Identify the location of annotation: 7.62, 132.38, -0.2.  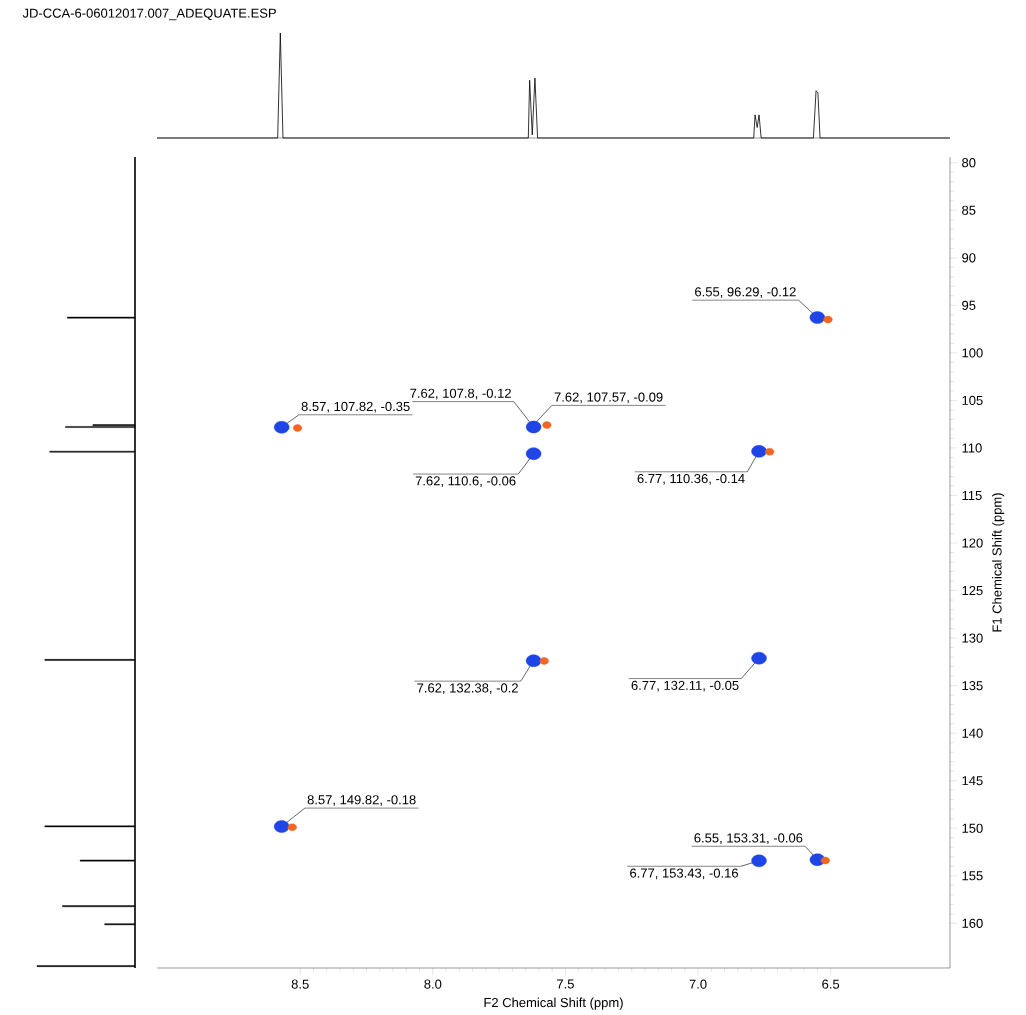
(467, 689).